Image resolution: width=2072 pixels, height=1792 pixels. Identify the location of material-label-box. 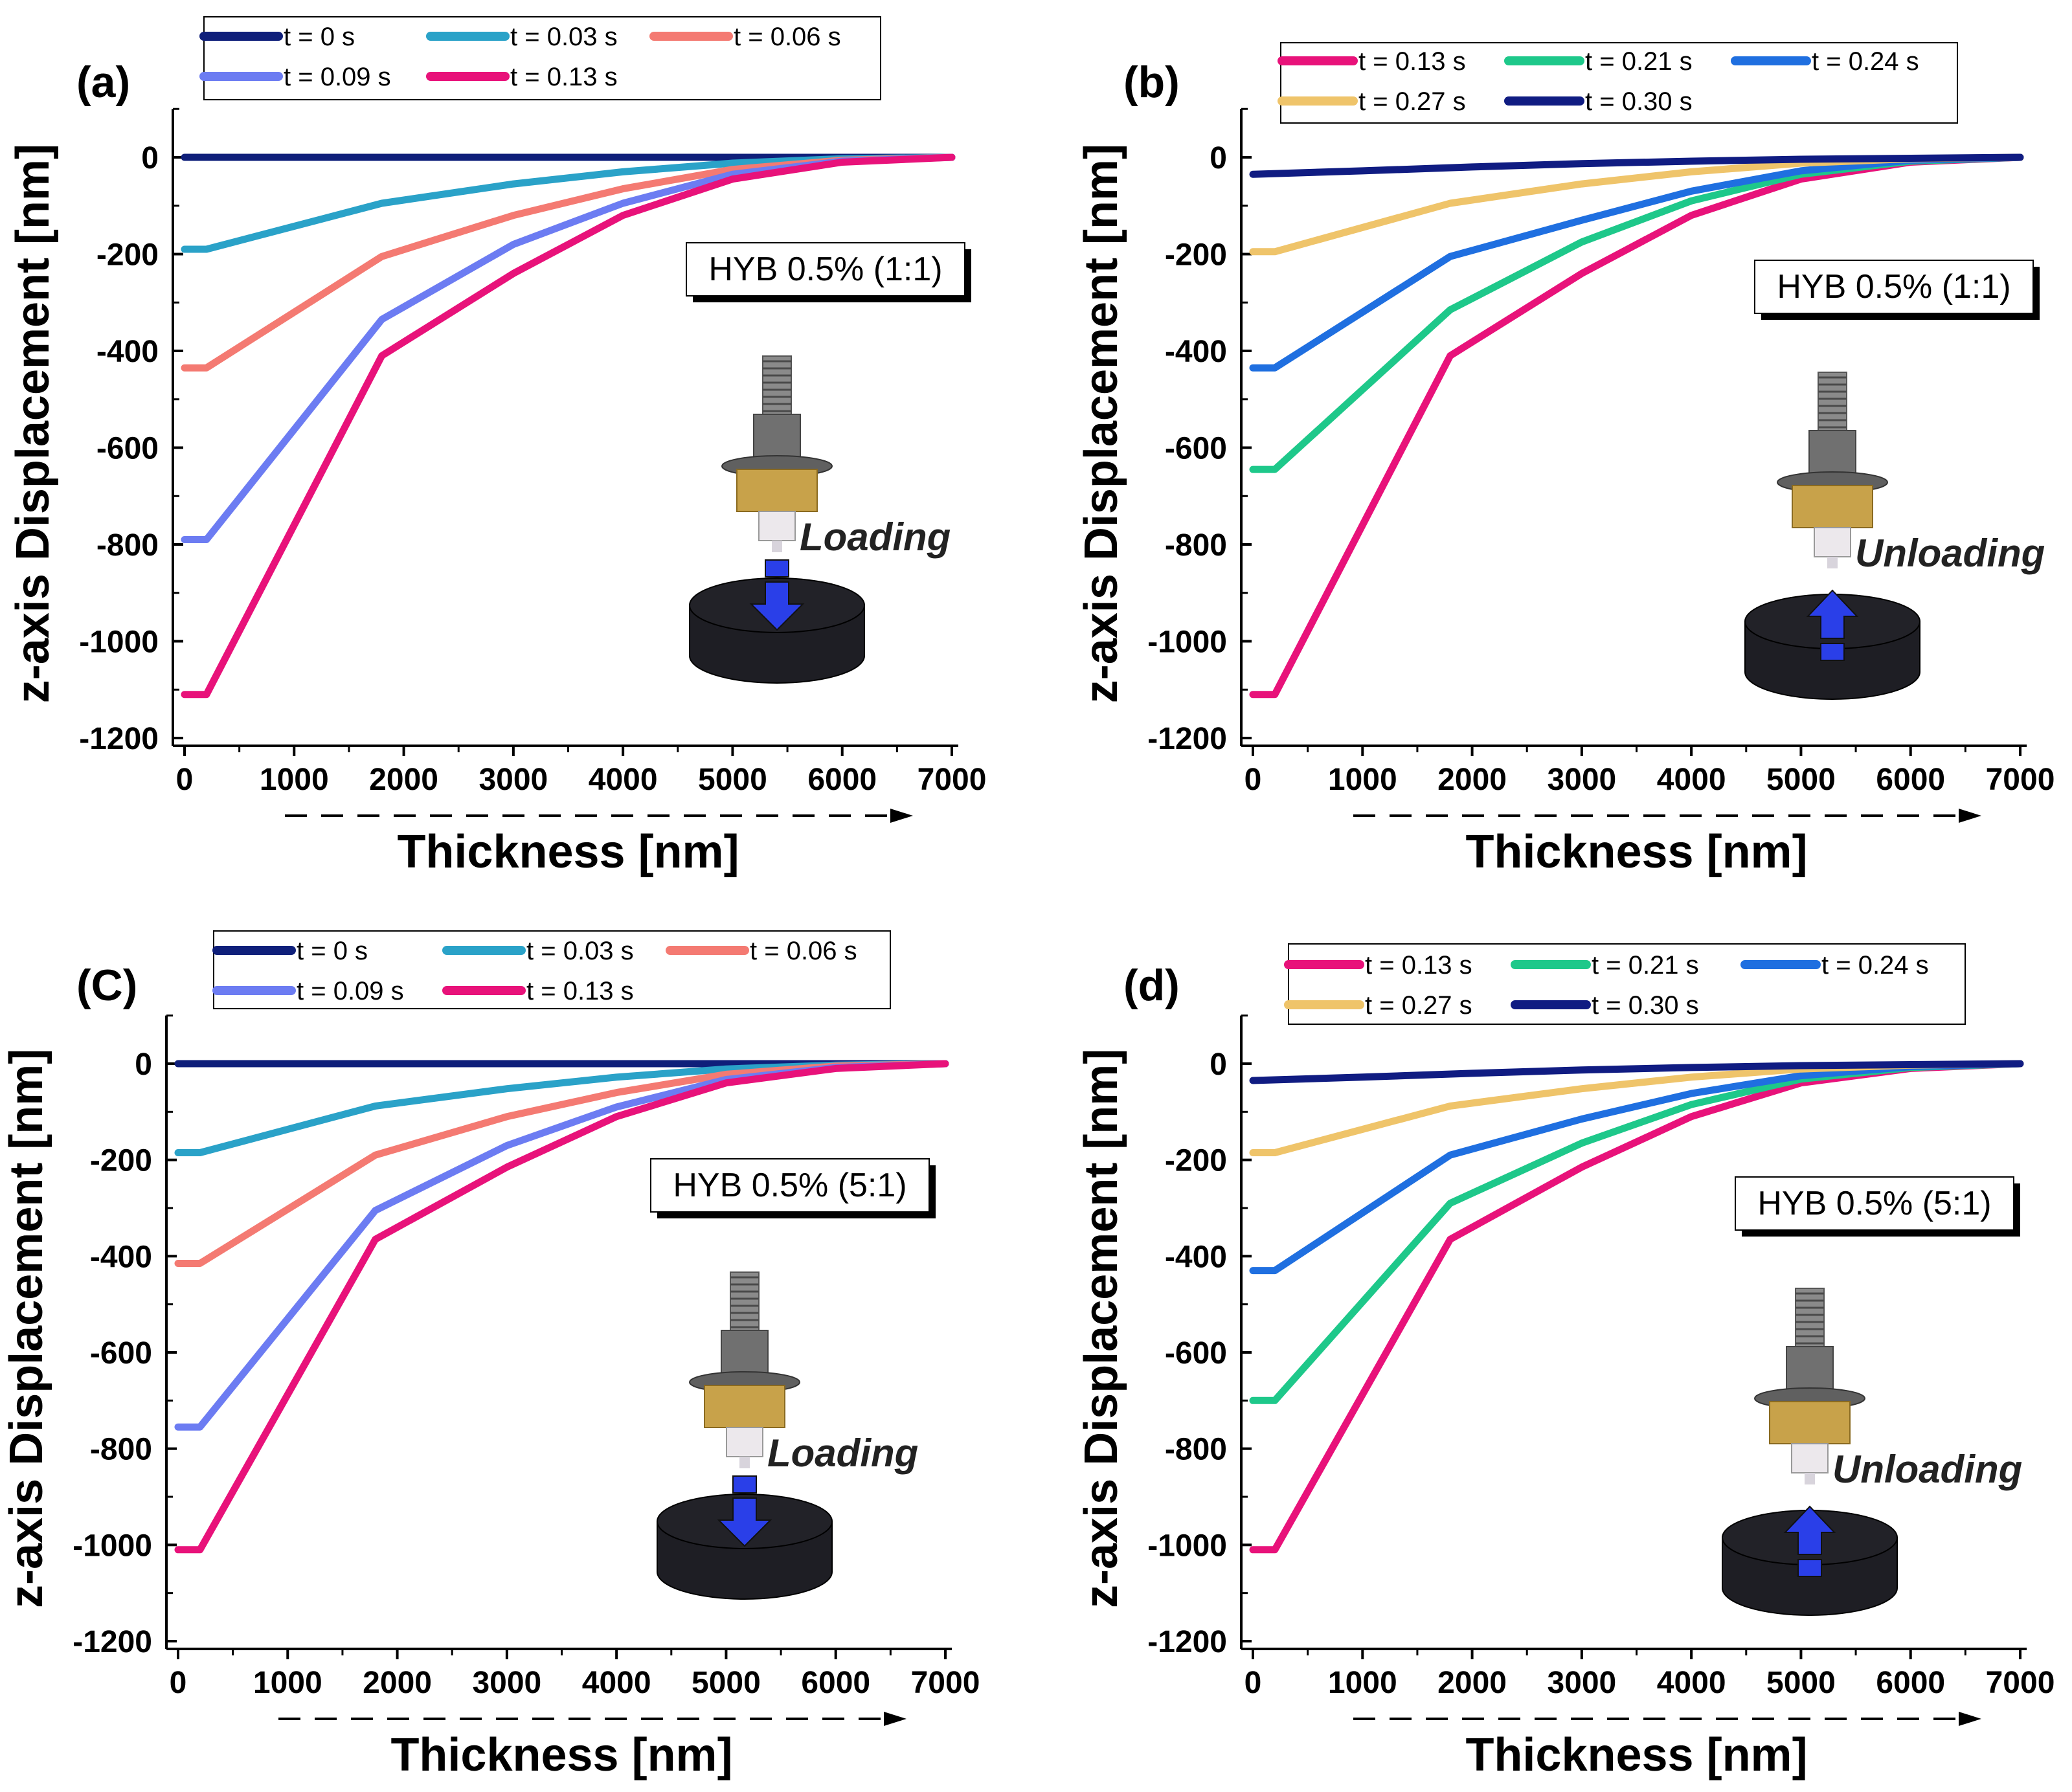
(825, 269).